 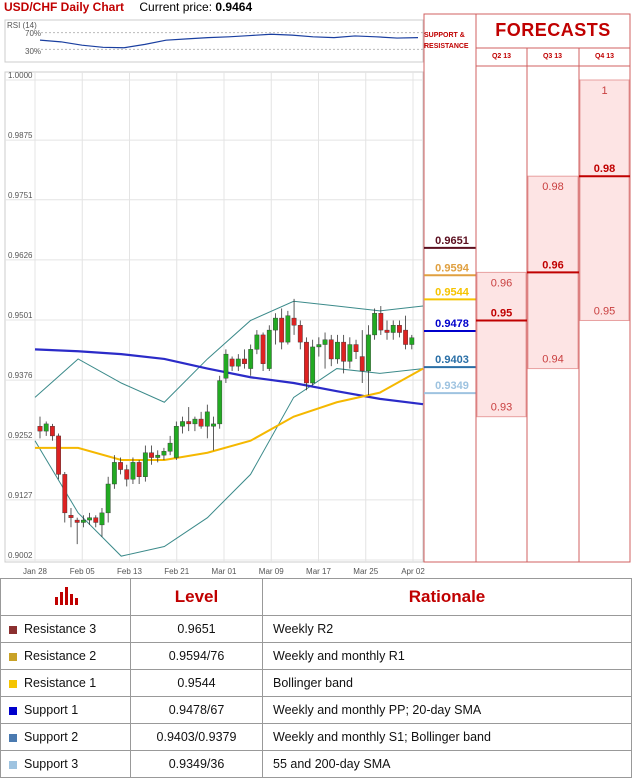 What do you see at coordinates (446, 41) in the screenshot?
I see `support-resistance-header: SUPPORT & RESISTANCE` at bounding box center [446, 41].